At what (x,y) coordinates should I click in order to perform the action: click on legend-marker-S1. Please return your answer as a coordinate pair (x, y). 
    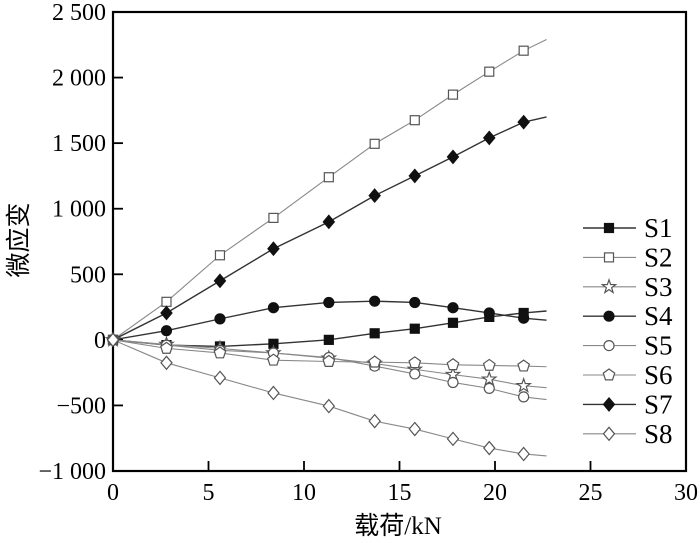
    Looking at the image, I should click on (609, 228).